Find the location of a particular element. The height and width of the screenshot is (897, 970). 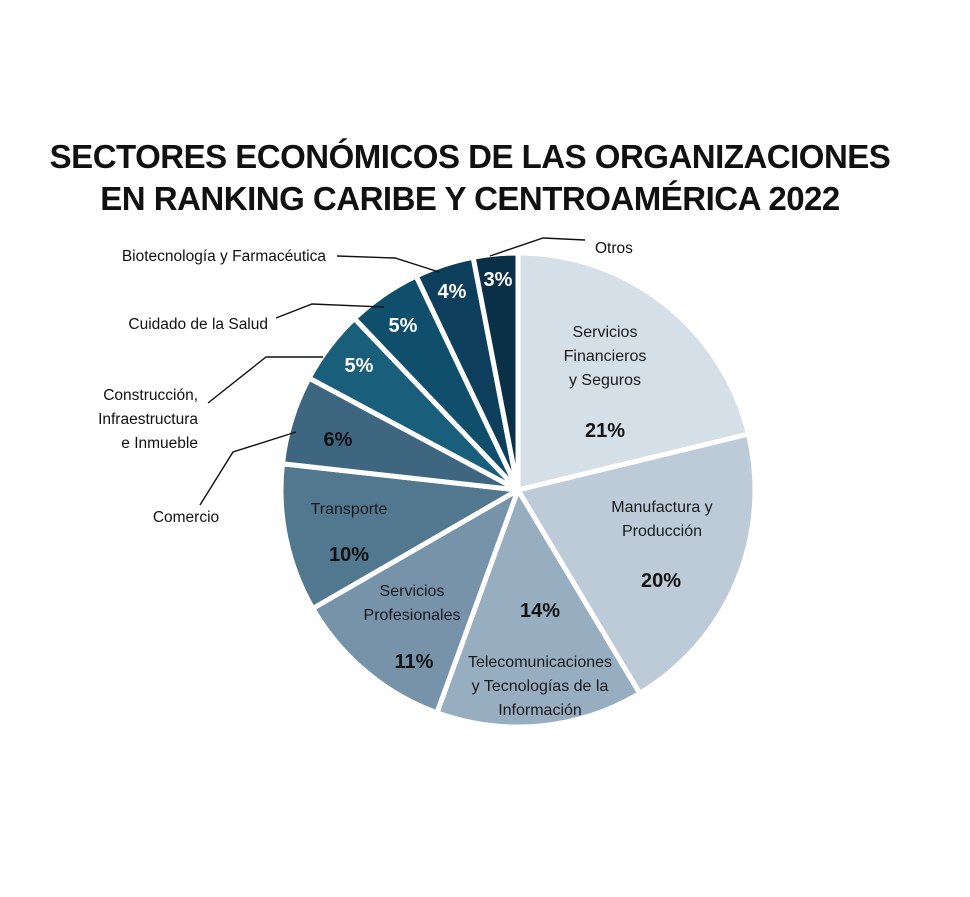

pie-slice-telecomunicaciones is located at coordinates (538, 608).